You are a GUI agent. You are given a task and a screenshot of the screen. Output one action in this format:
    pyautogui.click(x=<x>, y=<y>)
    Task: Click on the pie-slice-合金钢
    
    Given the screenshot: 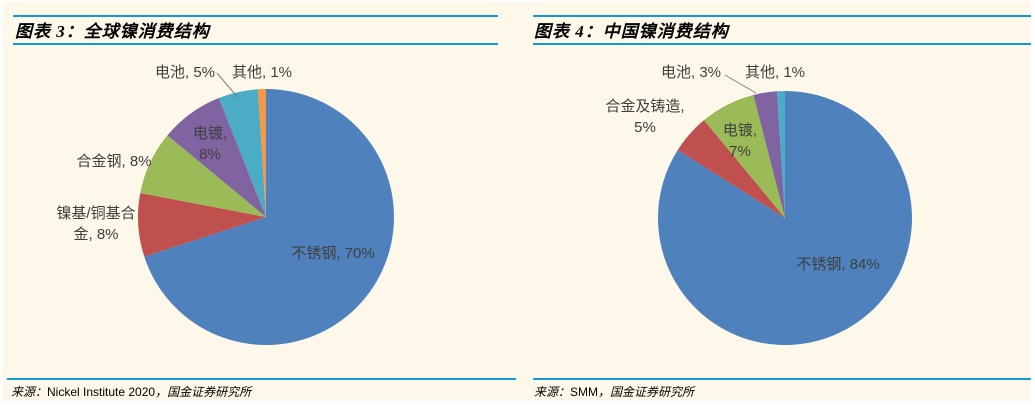 What is the action you would take?
    pyautogui.click(x=203, y=176)
    